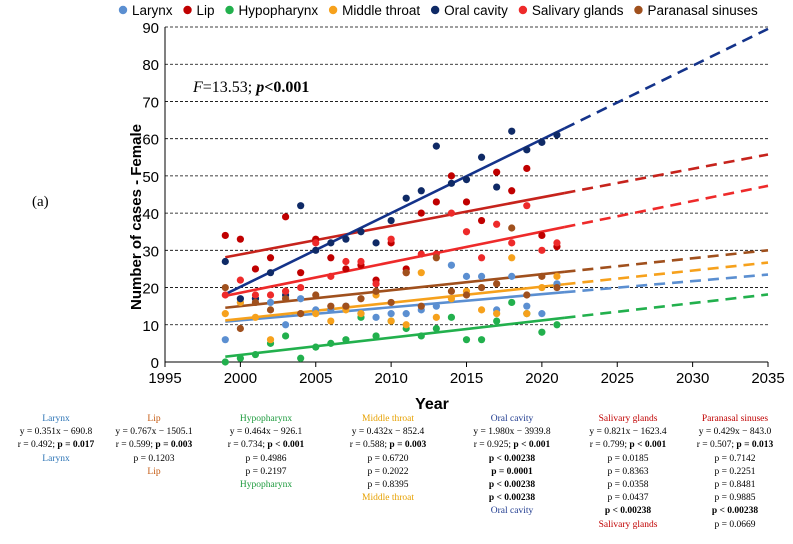  Describe the element at coordinates (150, 289) in the screenshot. I see `y-tick-label: 20` at that location.